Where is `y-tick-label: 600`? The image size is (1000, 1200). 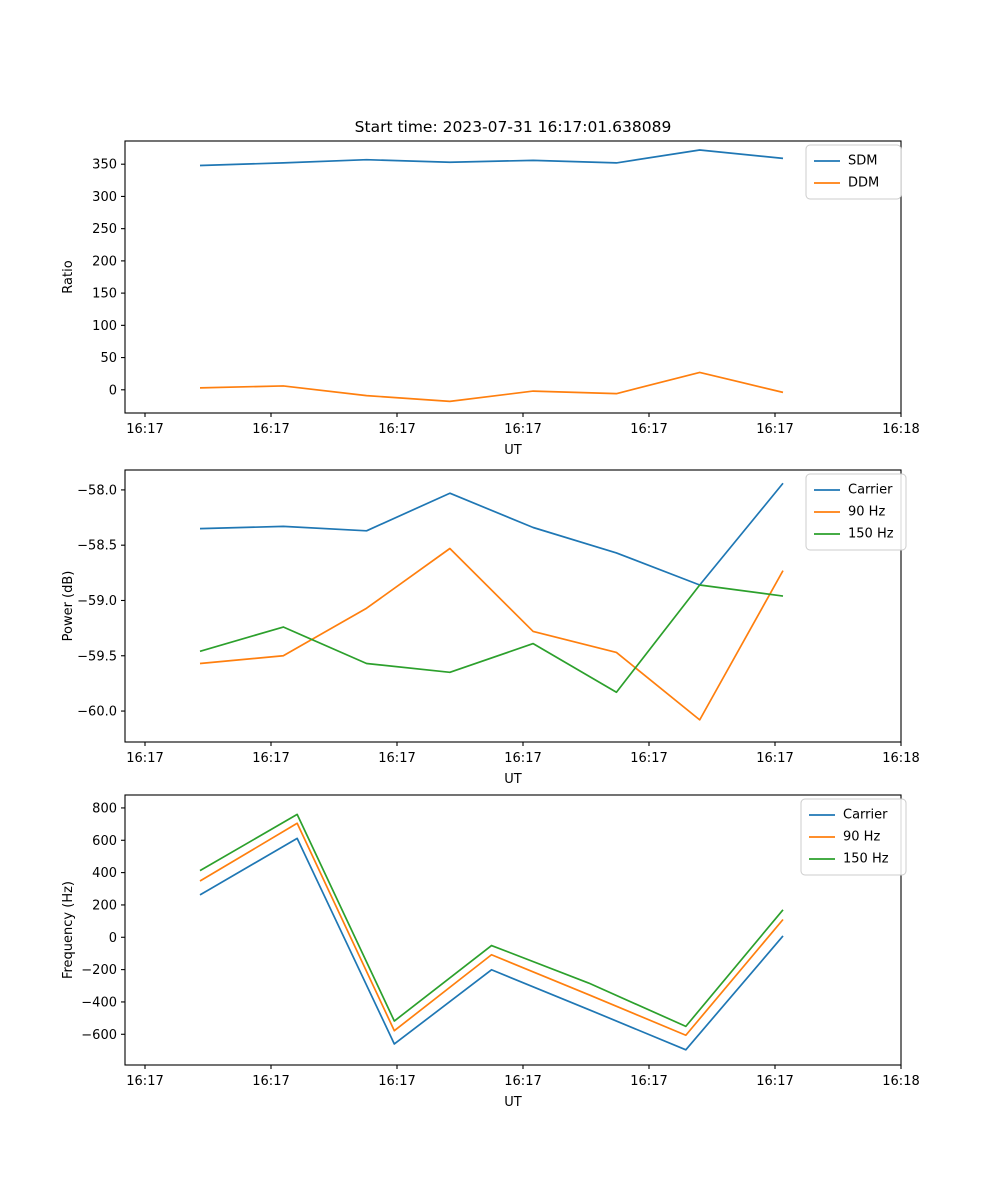
y-tick-label: 600 is located at coordinates (104, 841).